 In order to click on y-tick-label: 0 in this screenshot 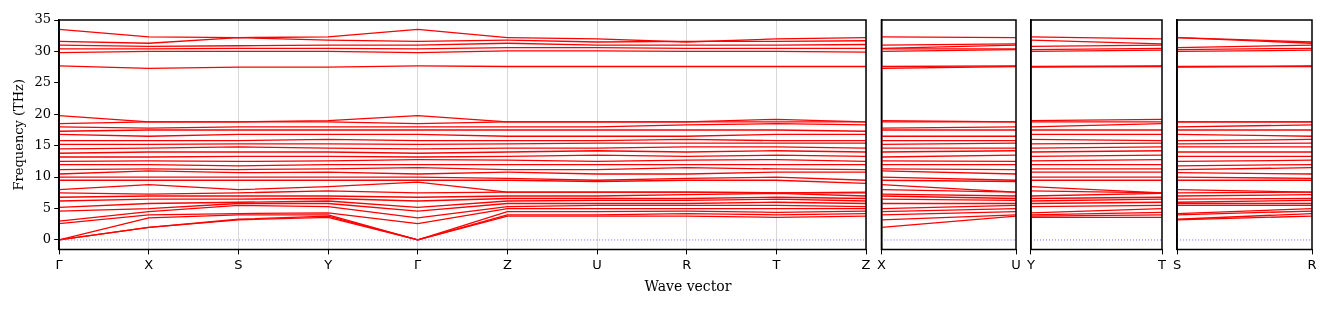, I will do `click(47, 239)`.